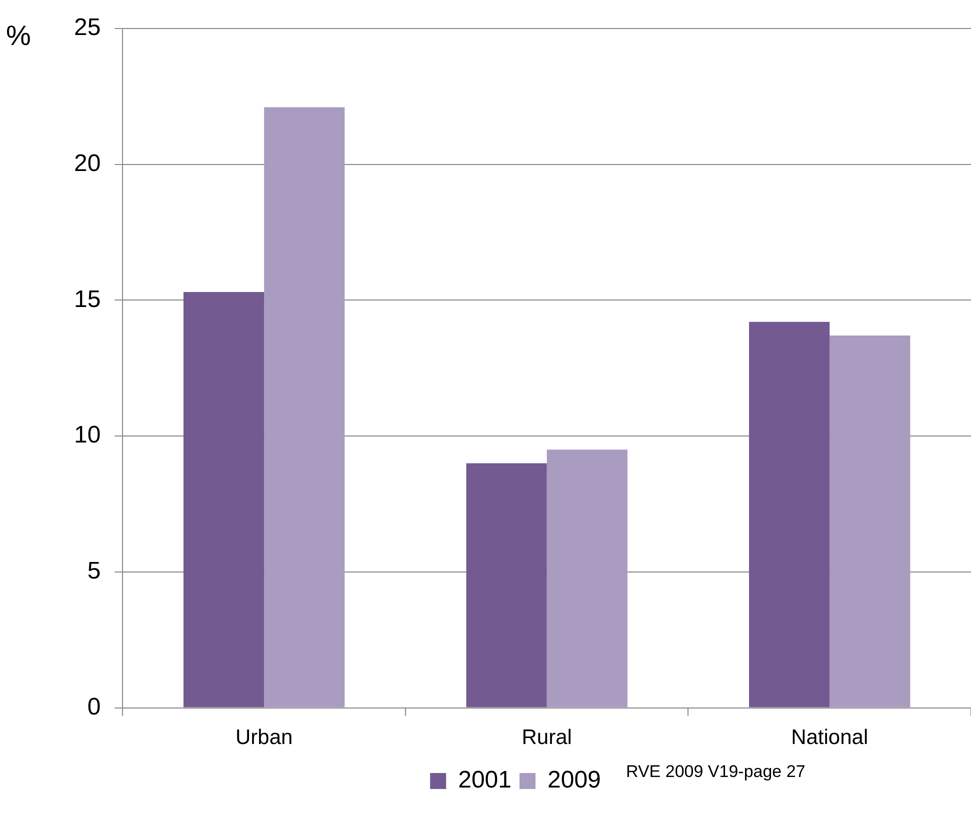 The height and width of the screenshot is (813, 971). Describe the element at coordinates (264, 738) in the screenshot. I see `x-tick-label: Urban` at that location.